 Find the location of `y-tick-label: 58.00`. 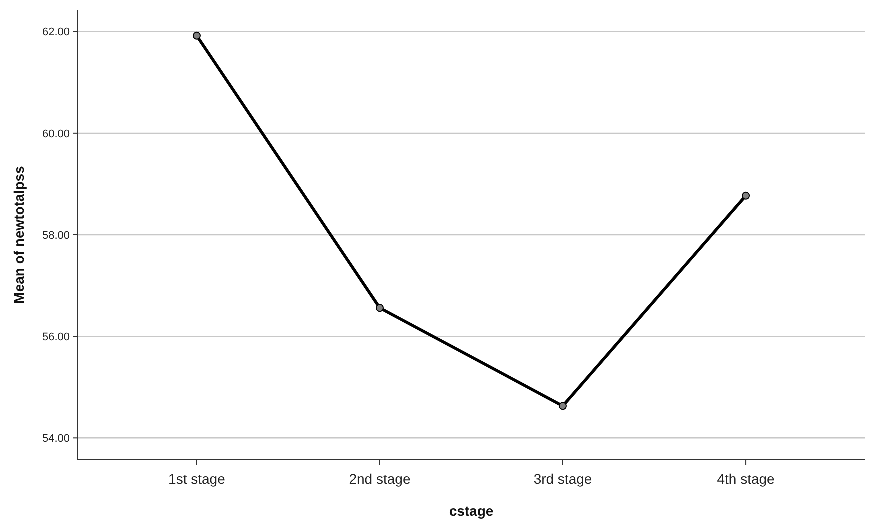

y-tick-label: 58.00 is located at coordinates (56, 236).